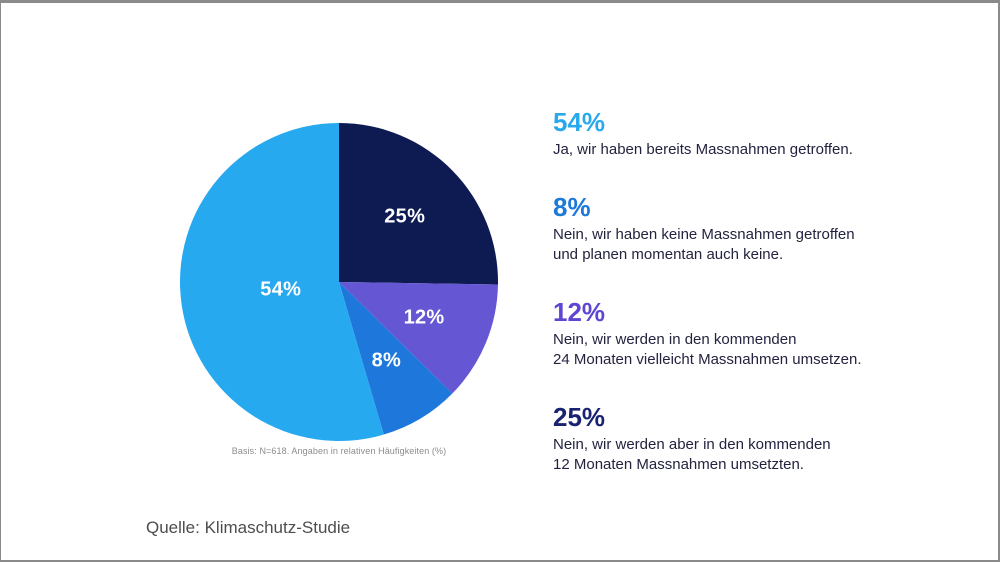 The height and width of the screenshot is (562, 1000). I want to click on pie-slice-label-12pct: 12%, so click(424, 317).